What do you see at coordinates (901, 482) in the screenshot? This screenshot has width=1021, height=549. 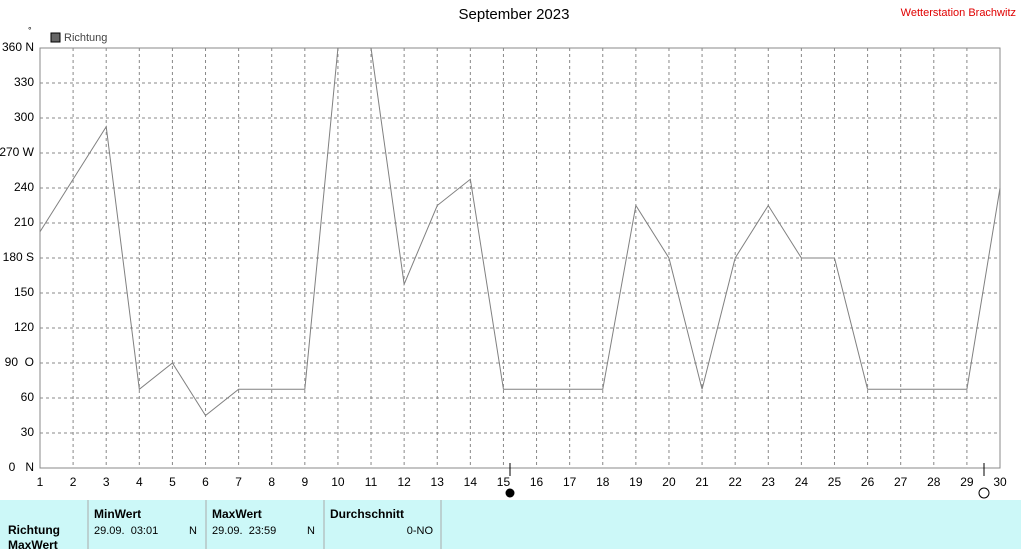 I see `x-tick-label: 27` at bounding box center [901, 482].